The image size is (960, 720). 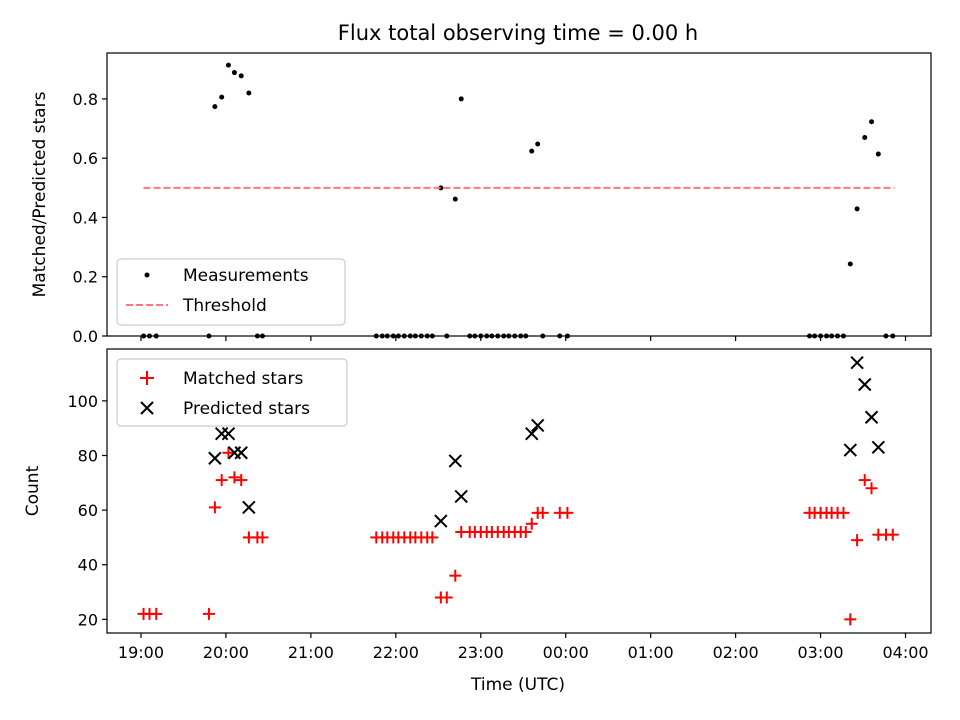 I want to click on count-x-tick-label: 04:00, so click(x=905, y=652).